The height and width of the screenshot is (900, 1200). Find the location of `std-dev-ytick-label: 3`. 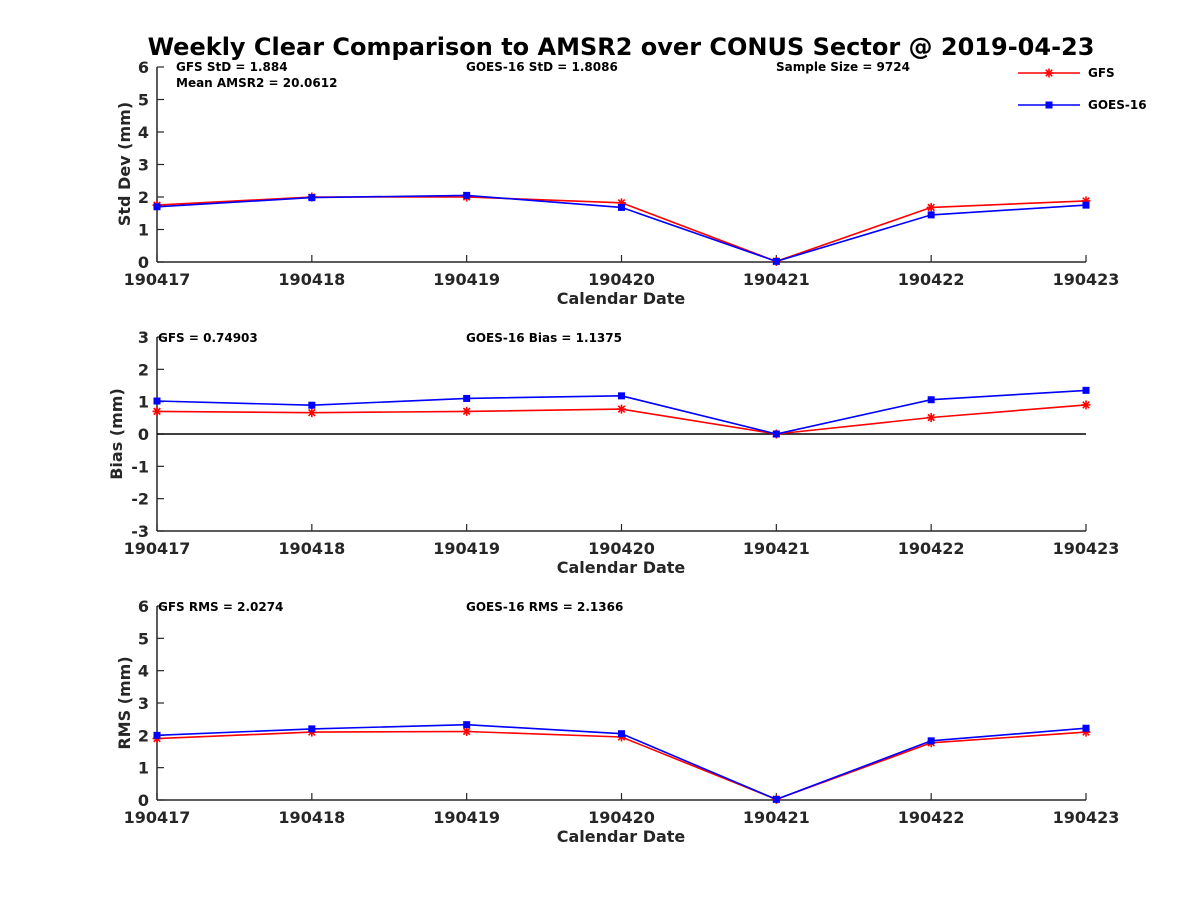

std-dev-ytick-label: 3 is located at coordinates (143, 165).